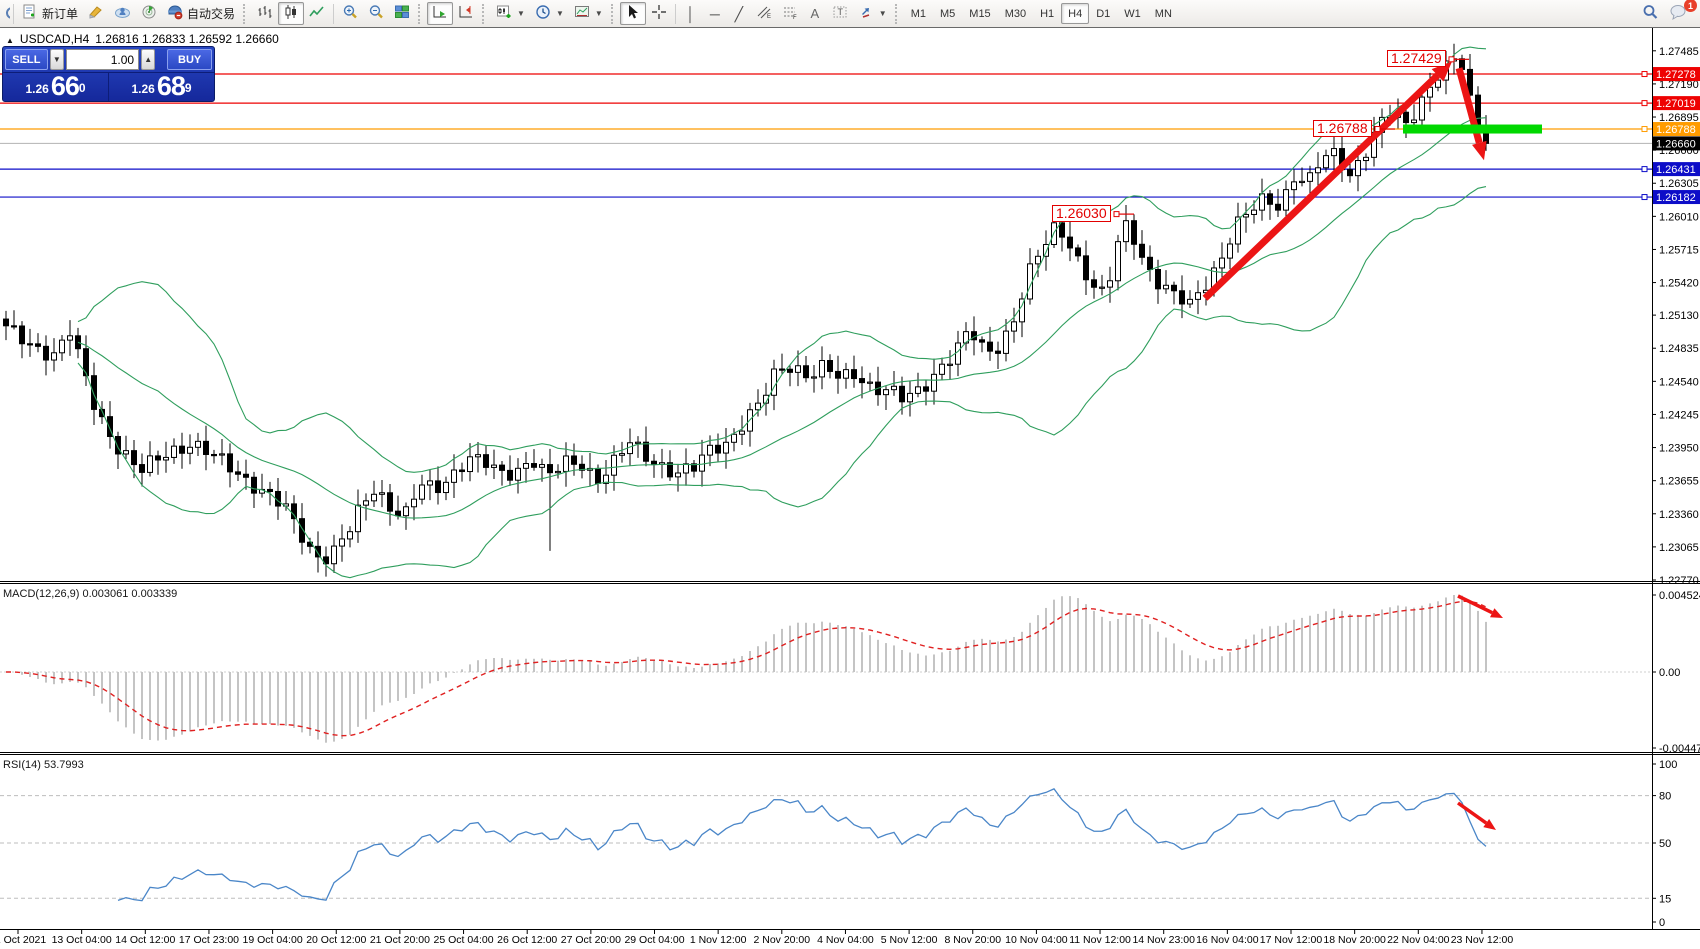 The height and width of the screenshot is (949, 1700). Describe the element at coordinates (317, 13) in the screenshot. I see `chart-line-button` at that location.